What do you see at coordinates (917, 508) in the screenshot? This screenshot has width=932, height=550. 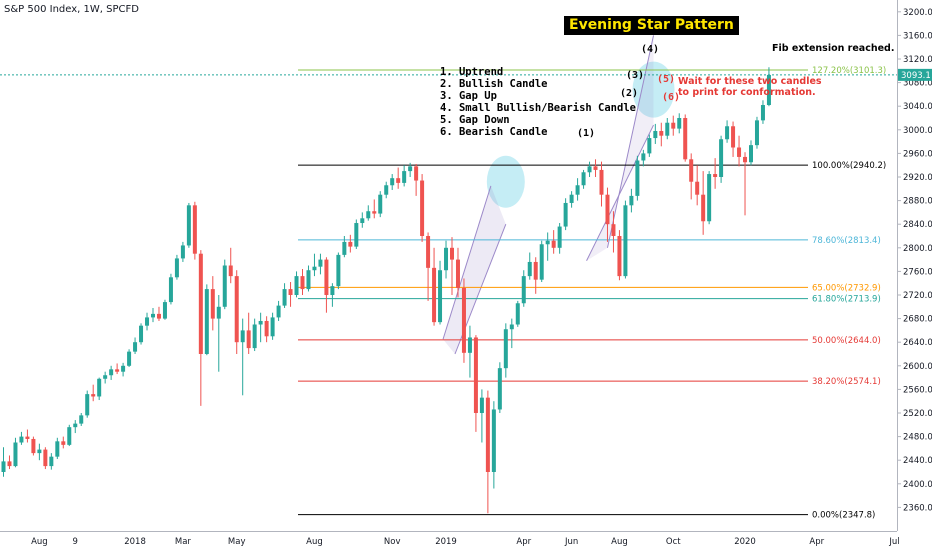 I see `y-tick-label: 2360.0` at bounding box center [917, 508].